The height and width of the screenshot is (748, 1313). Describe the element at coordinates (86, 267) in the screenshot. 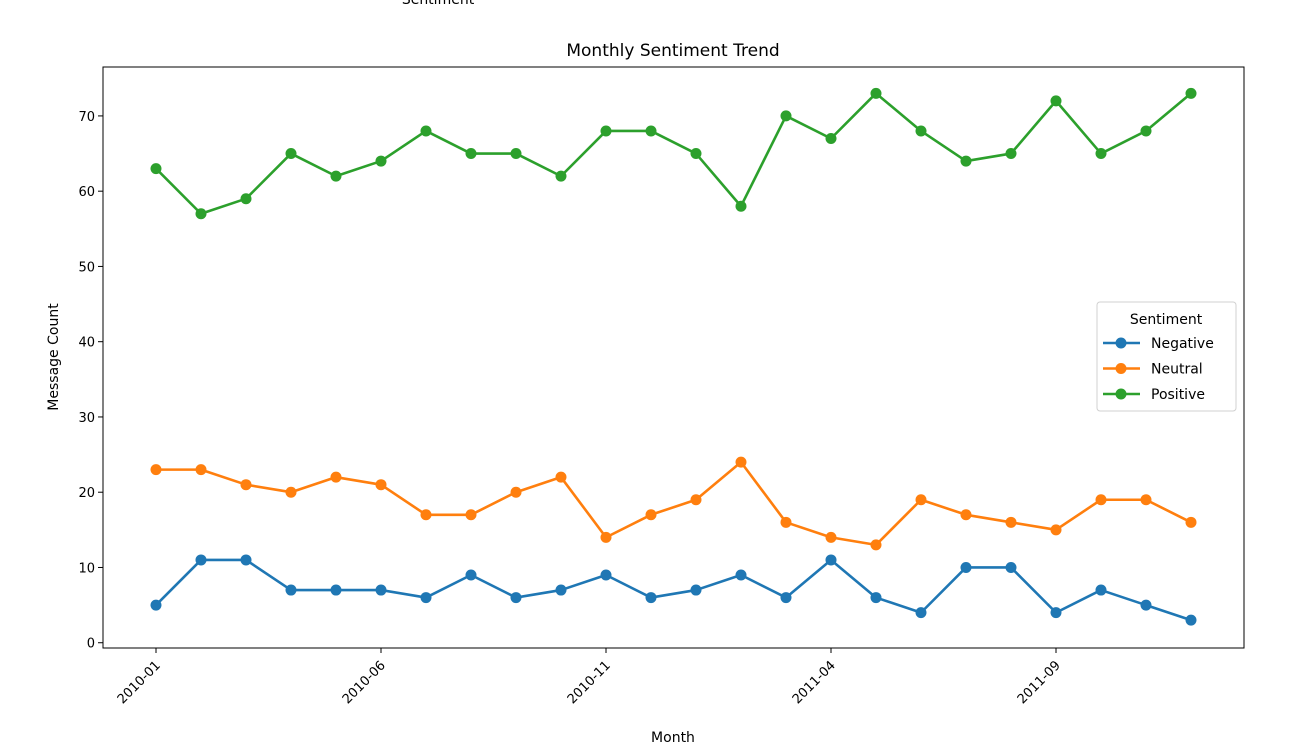

I see `y-tick-label: 50` at that location.